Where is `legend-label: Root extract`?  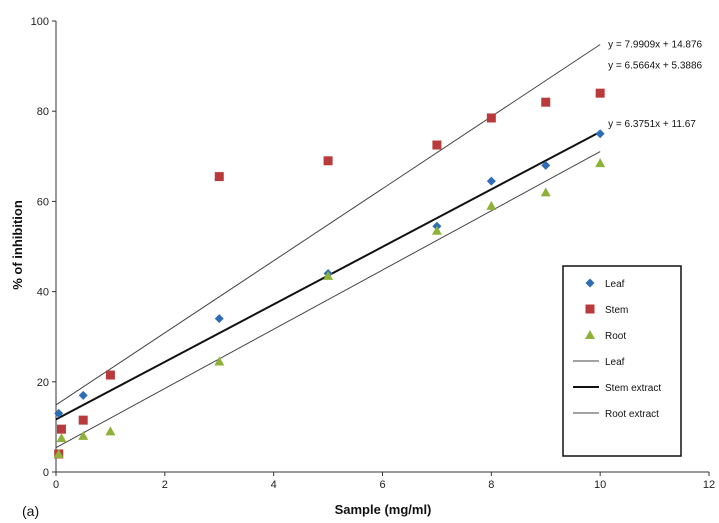 legend-label: Root extract is located at coordinates (632, 414).